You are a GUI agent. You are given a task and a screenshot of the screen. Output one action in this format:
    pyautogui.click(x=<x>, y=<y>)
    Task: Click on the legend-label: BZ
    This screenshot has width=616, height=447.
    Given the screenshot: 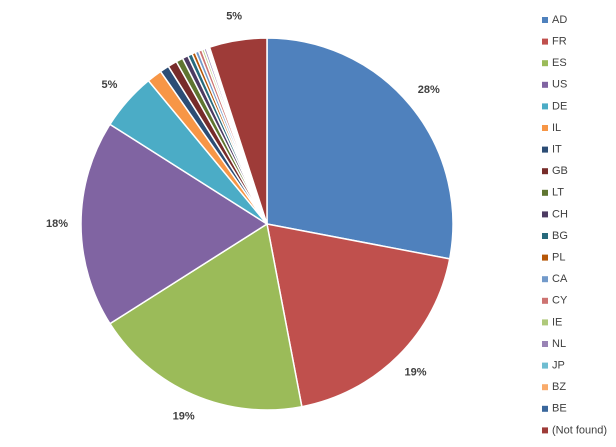 What is the action you would take?
    pyautogui.click(x=559, y=387)
    